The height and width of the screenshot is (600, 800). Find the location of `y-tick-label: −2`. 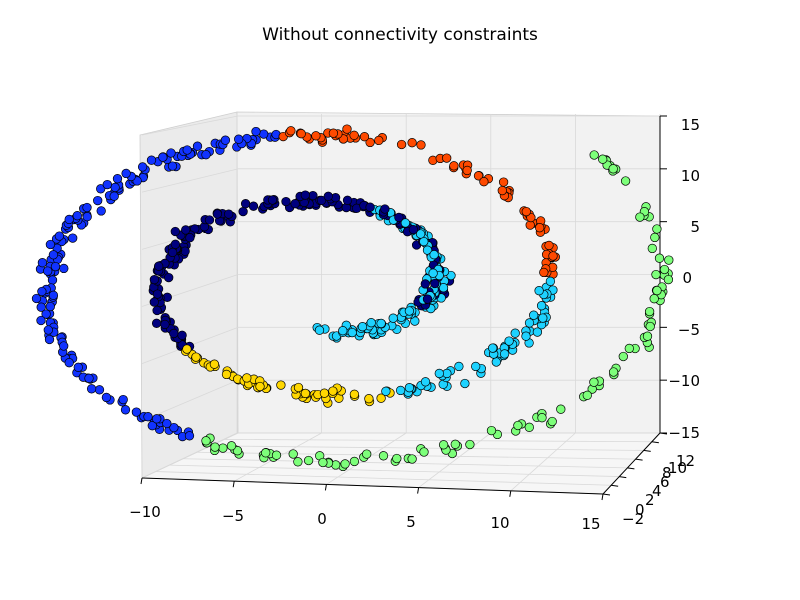

y-tick-label: −2 is located at coordinates (633, 519).